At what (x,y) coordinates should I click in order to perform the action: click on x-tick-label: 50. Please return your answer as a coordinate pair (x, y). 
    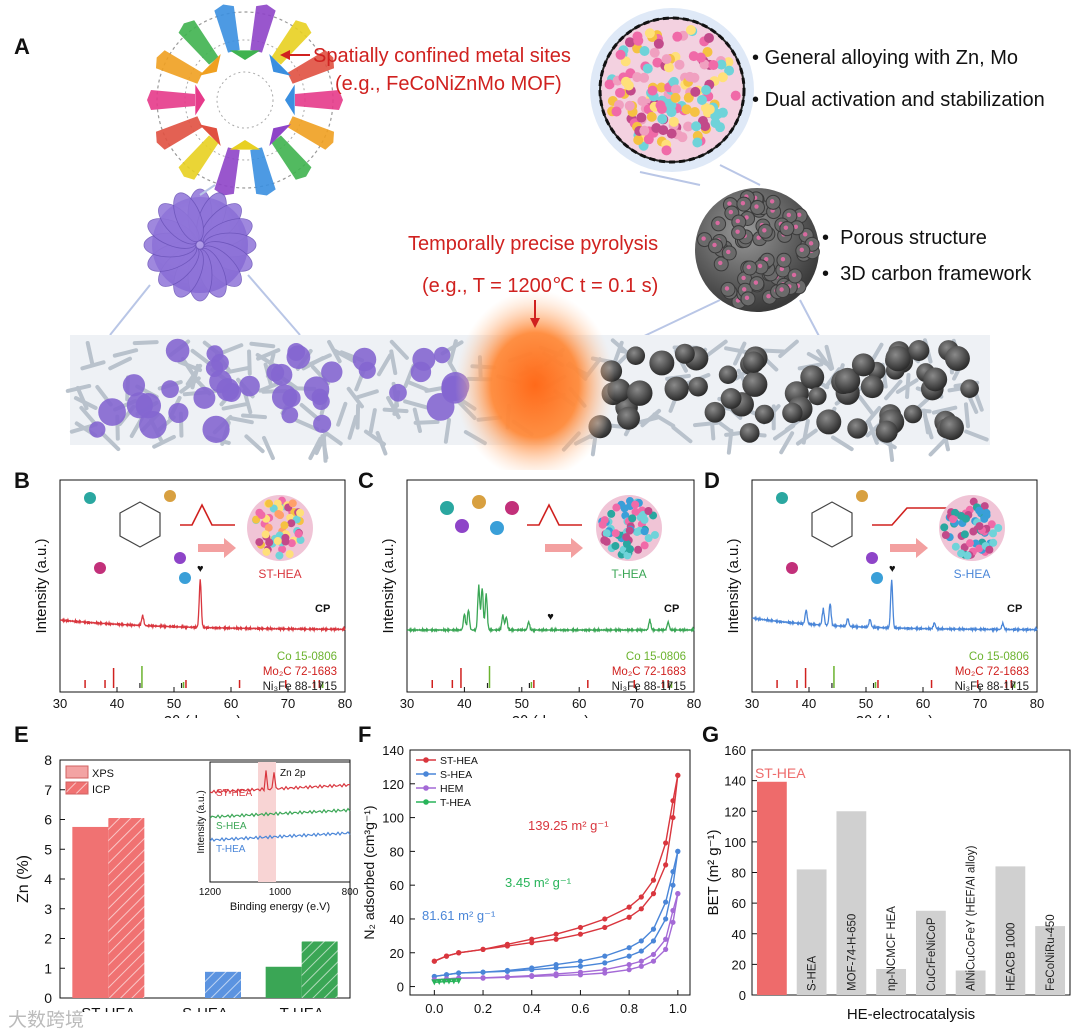
    Looking at the image, I should click on (522, 703).